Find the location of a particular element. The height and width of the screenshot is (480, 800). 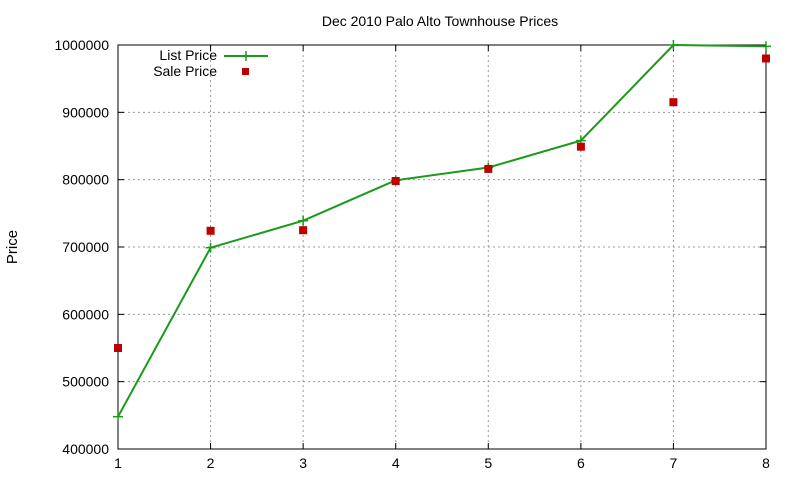

y-tick-label: 600000 is located at coordinates (85, 314).